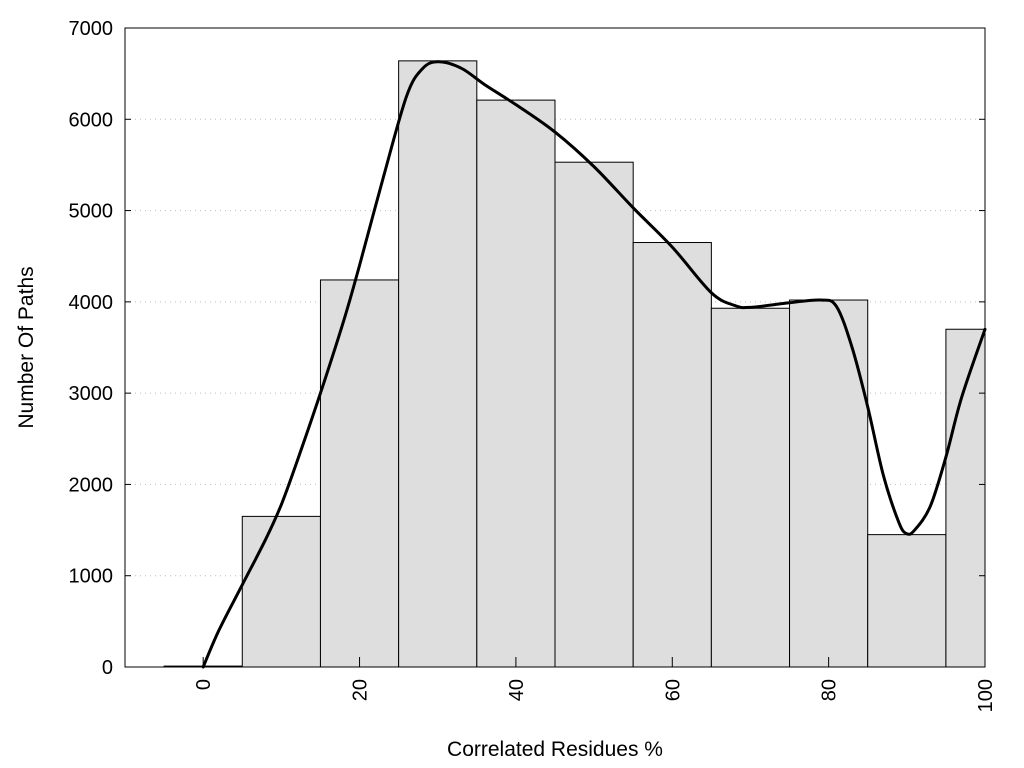 This screenshot has height=768, width=1024. What do you see at coordinates (673, 690) in the screenshot?
I see `x-tick-label: 60` at bounding box center [673, 690].